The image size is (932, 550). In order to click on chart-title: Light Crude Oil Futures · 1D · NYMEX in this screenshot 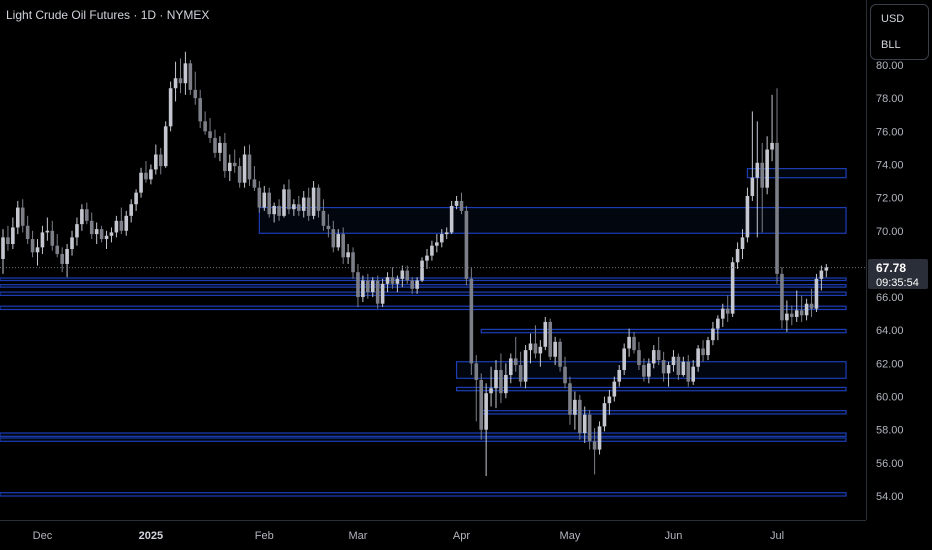, I will do `click(108, 15)`.